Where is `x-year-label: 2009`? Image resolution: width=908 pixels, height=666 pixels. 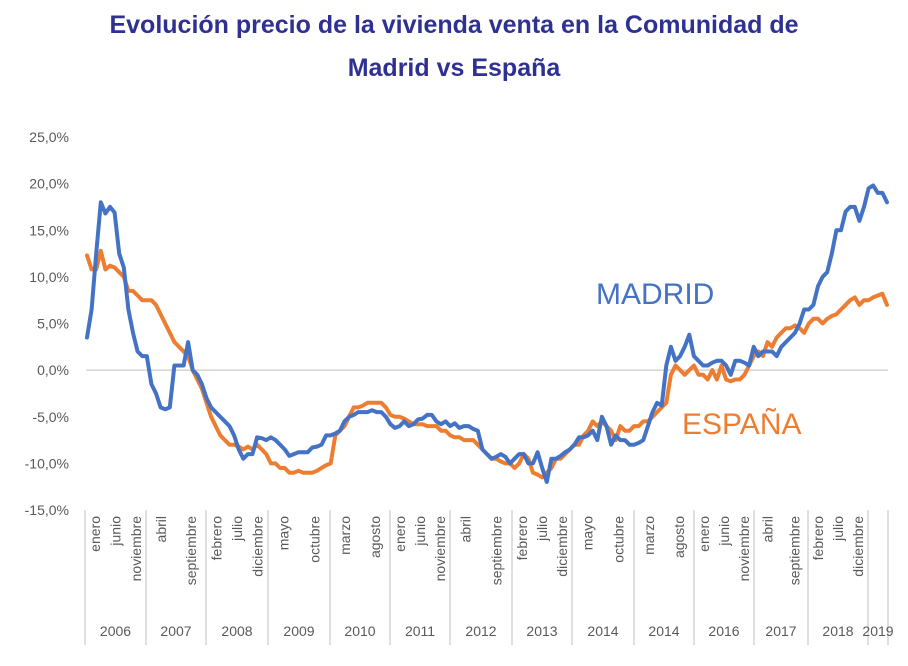
x-year-label: 2009 is located at coordinates (298, 631).